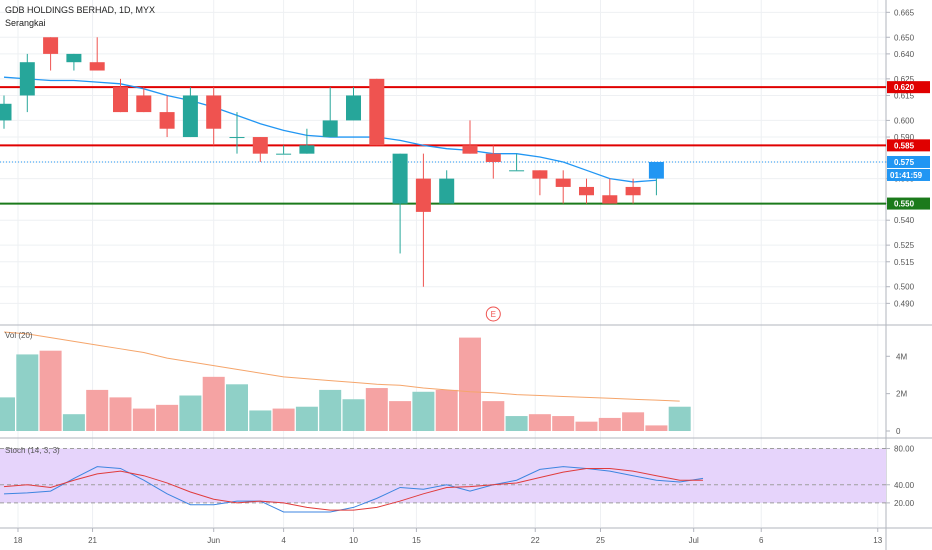 The image size is (932, 550). Describe the element at coordinates (18, 540) in the screenshot. I see `time-tick-label: 18` at that location.